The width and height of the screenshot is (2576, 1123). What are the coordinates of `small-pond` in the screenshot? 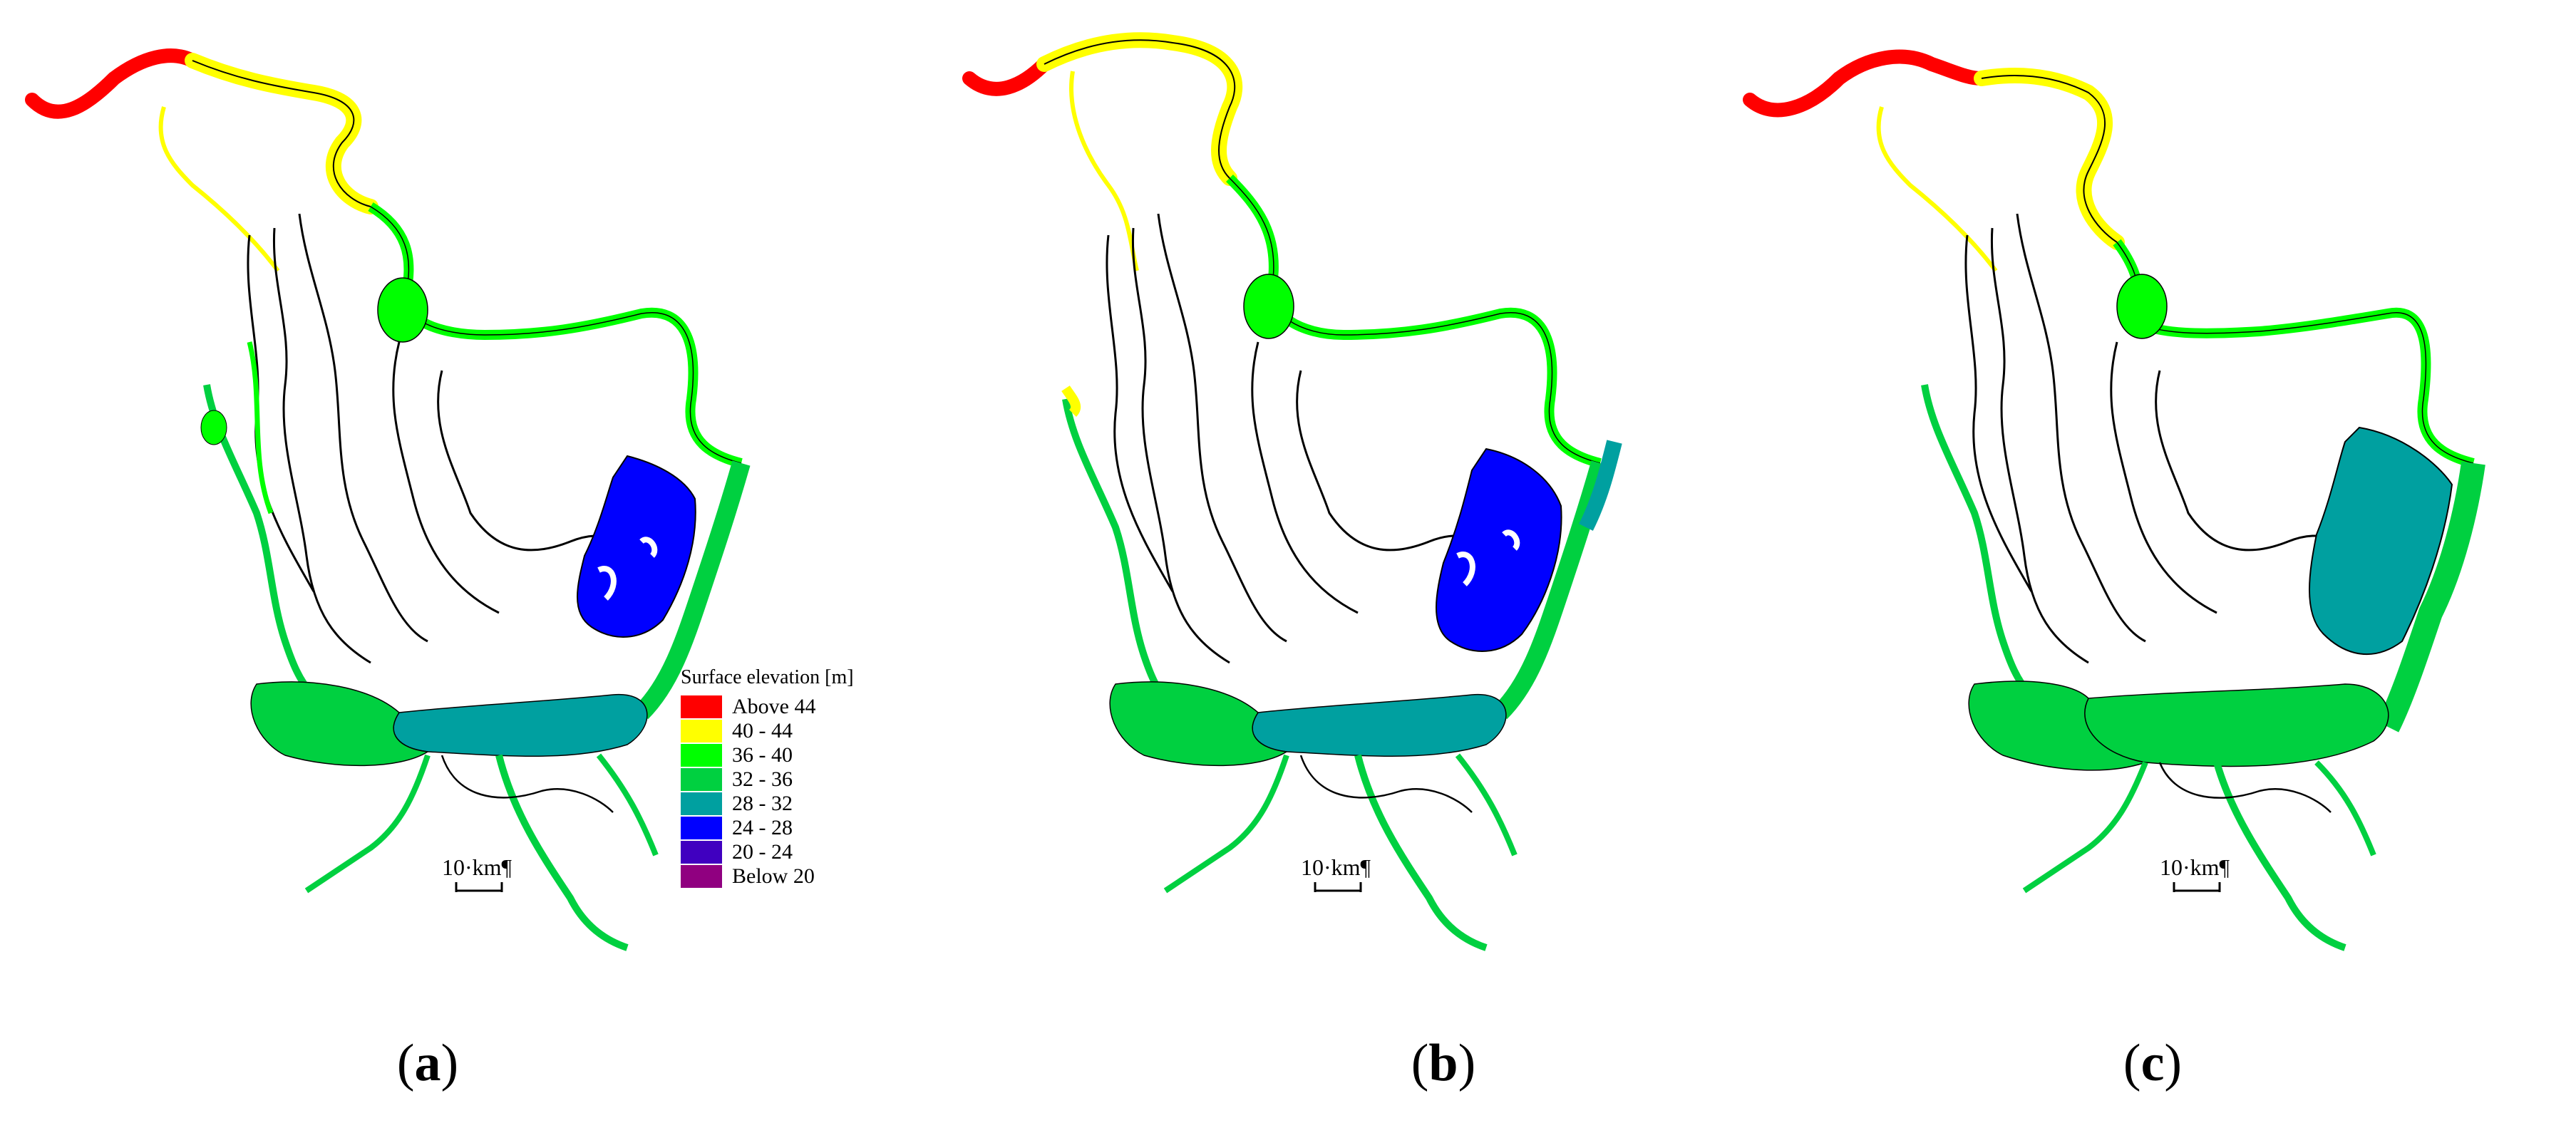 It's located at (213, 427).